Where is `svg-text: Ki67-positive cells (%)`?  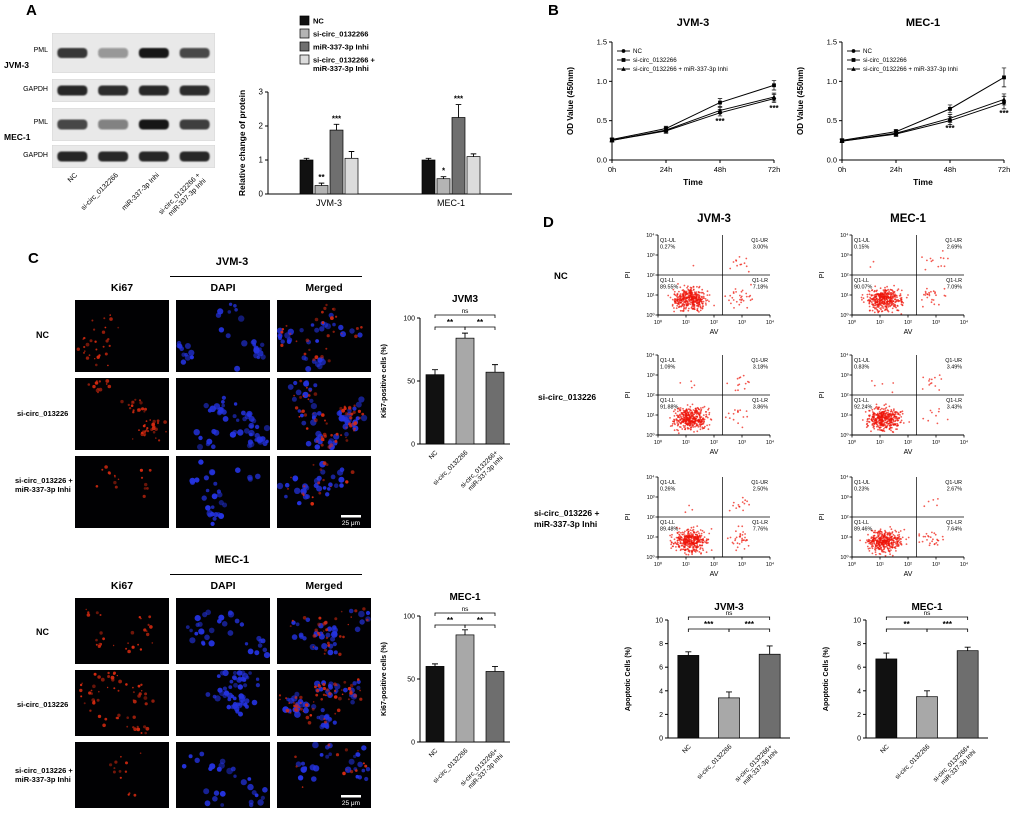
svg-text: Ki67-positive cells (%) is located at coordinates (384, 679).